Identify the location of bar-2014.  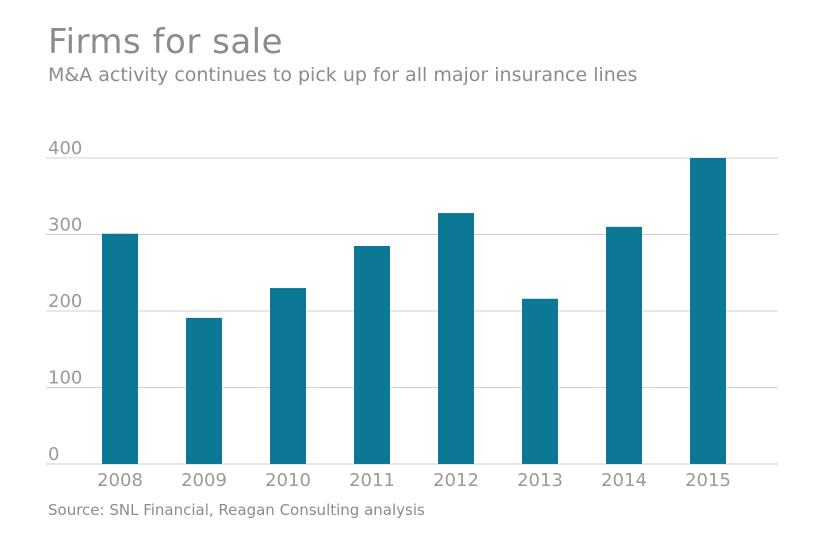
(624, 345).